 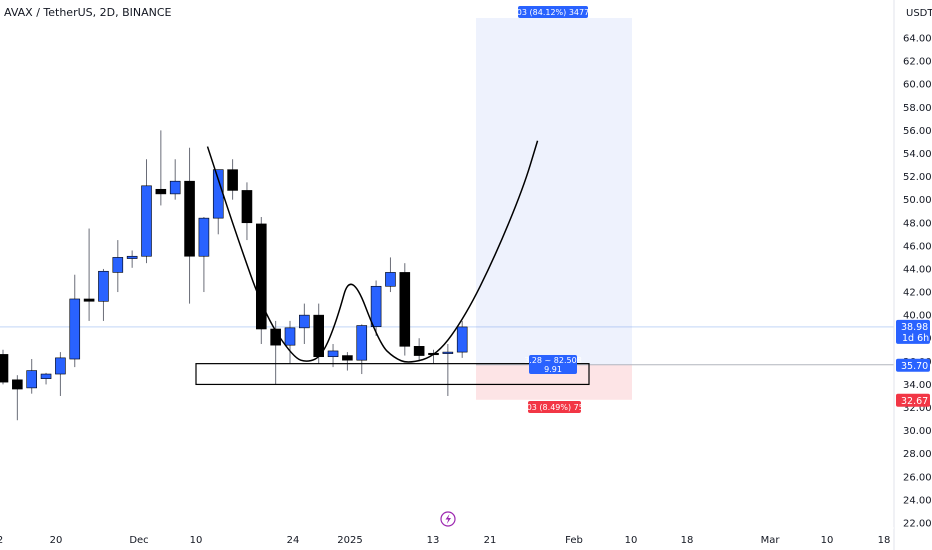 I want to click on price-tick-label: 56.00, so click(x=917, y=131).